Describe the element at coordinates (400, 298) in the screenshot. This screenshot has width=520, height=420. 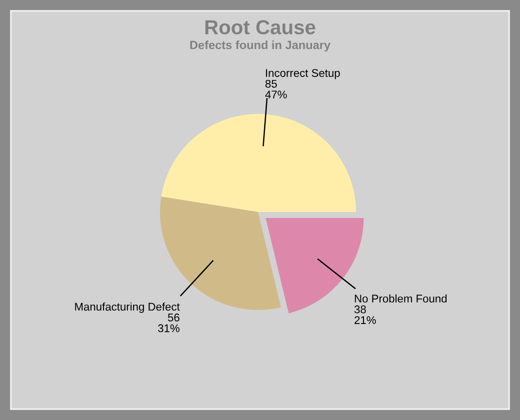
I see `slice-label: No Problem Found` at that location.